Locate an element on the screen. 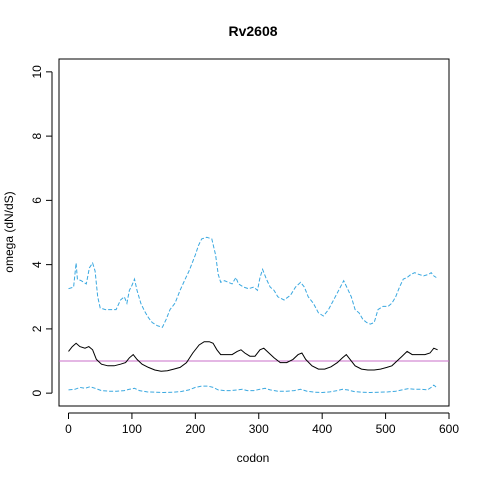  x-axis-label: codon is located at coordinates (253, 458).